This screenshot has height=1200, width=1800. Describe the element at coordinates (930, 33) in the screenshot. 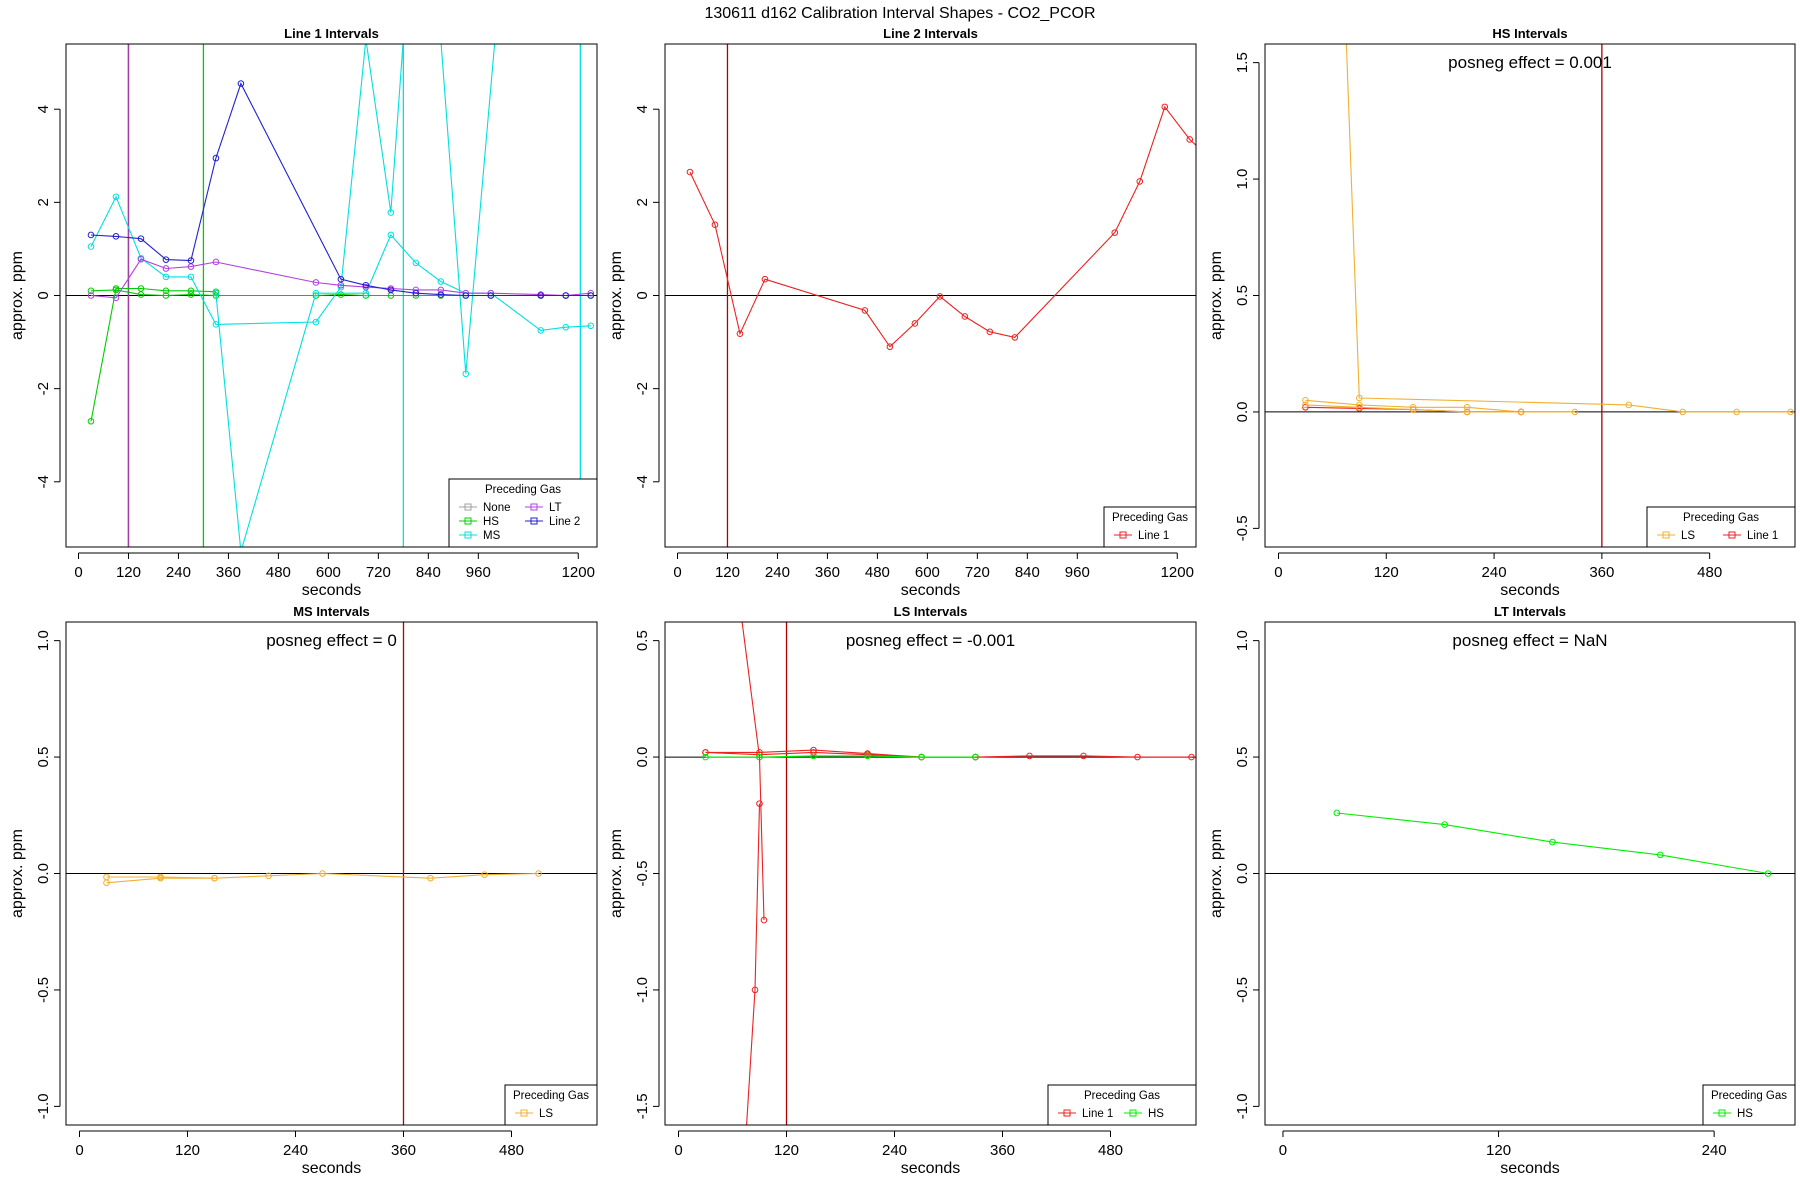

I see `panel-title: Line 2 Intervals` at that location.